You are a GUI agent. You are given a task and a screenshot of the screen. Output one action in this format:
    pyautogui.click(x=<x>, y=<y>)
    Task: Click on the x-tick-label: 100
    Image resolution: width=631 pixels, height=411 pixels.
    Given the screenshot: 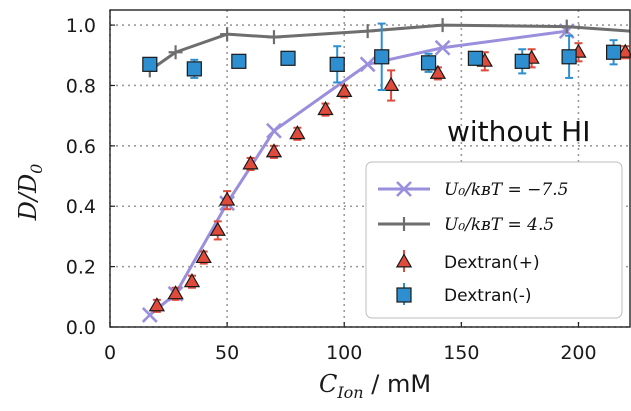 What is the action you would take?
    pyautogui.click(x=344, y=353)
    